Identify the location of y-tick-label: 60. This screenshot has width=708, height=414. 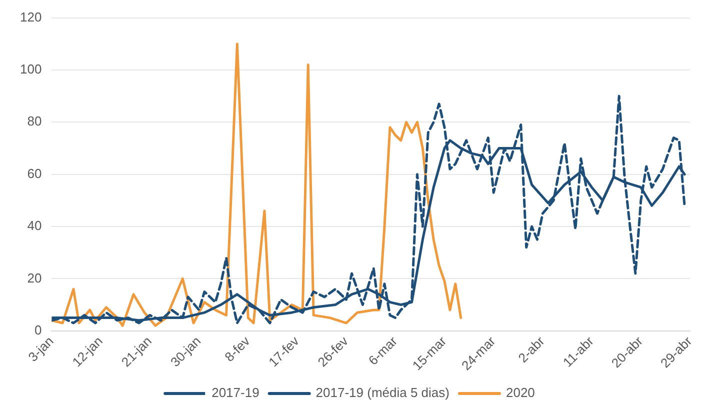
(34, 173).